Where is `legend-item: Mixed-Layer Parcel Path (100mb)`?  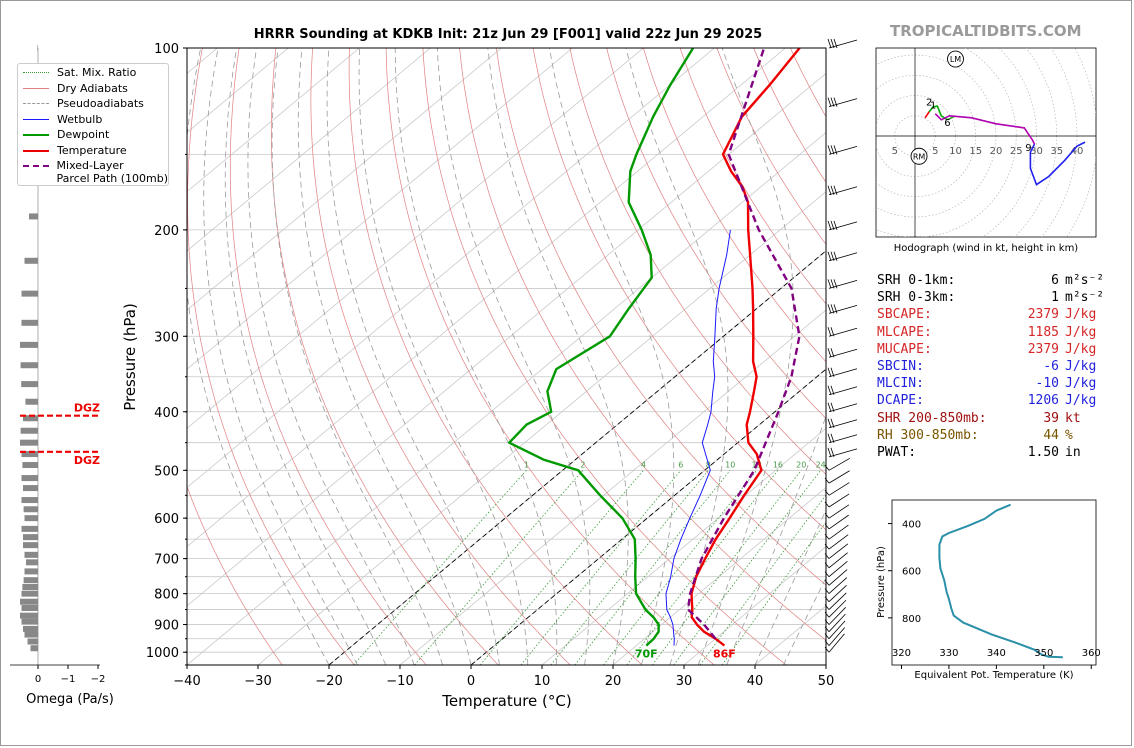 legend-item: Mixed-Layer Parcel Path (100mb) is located at coordinates (93, 172).